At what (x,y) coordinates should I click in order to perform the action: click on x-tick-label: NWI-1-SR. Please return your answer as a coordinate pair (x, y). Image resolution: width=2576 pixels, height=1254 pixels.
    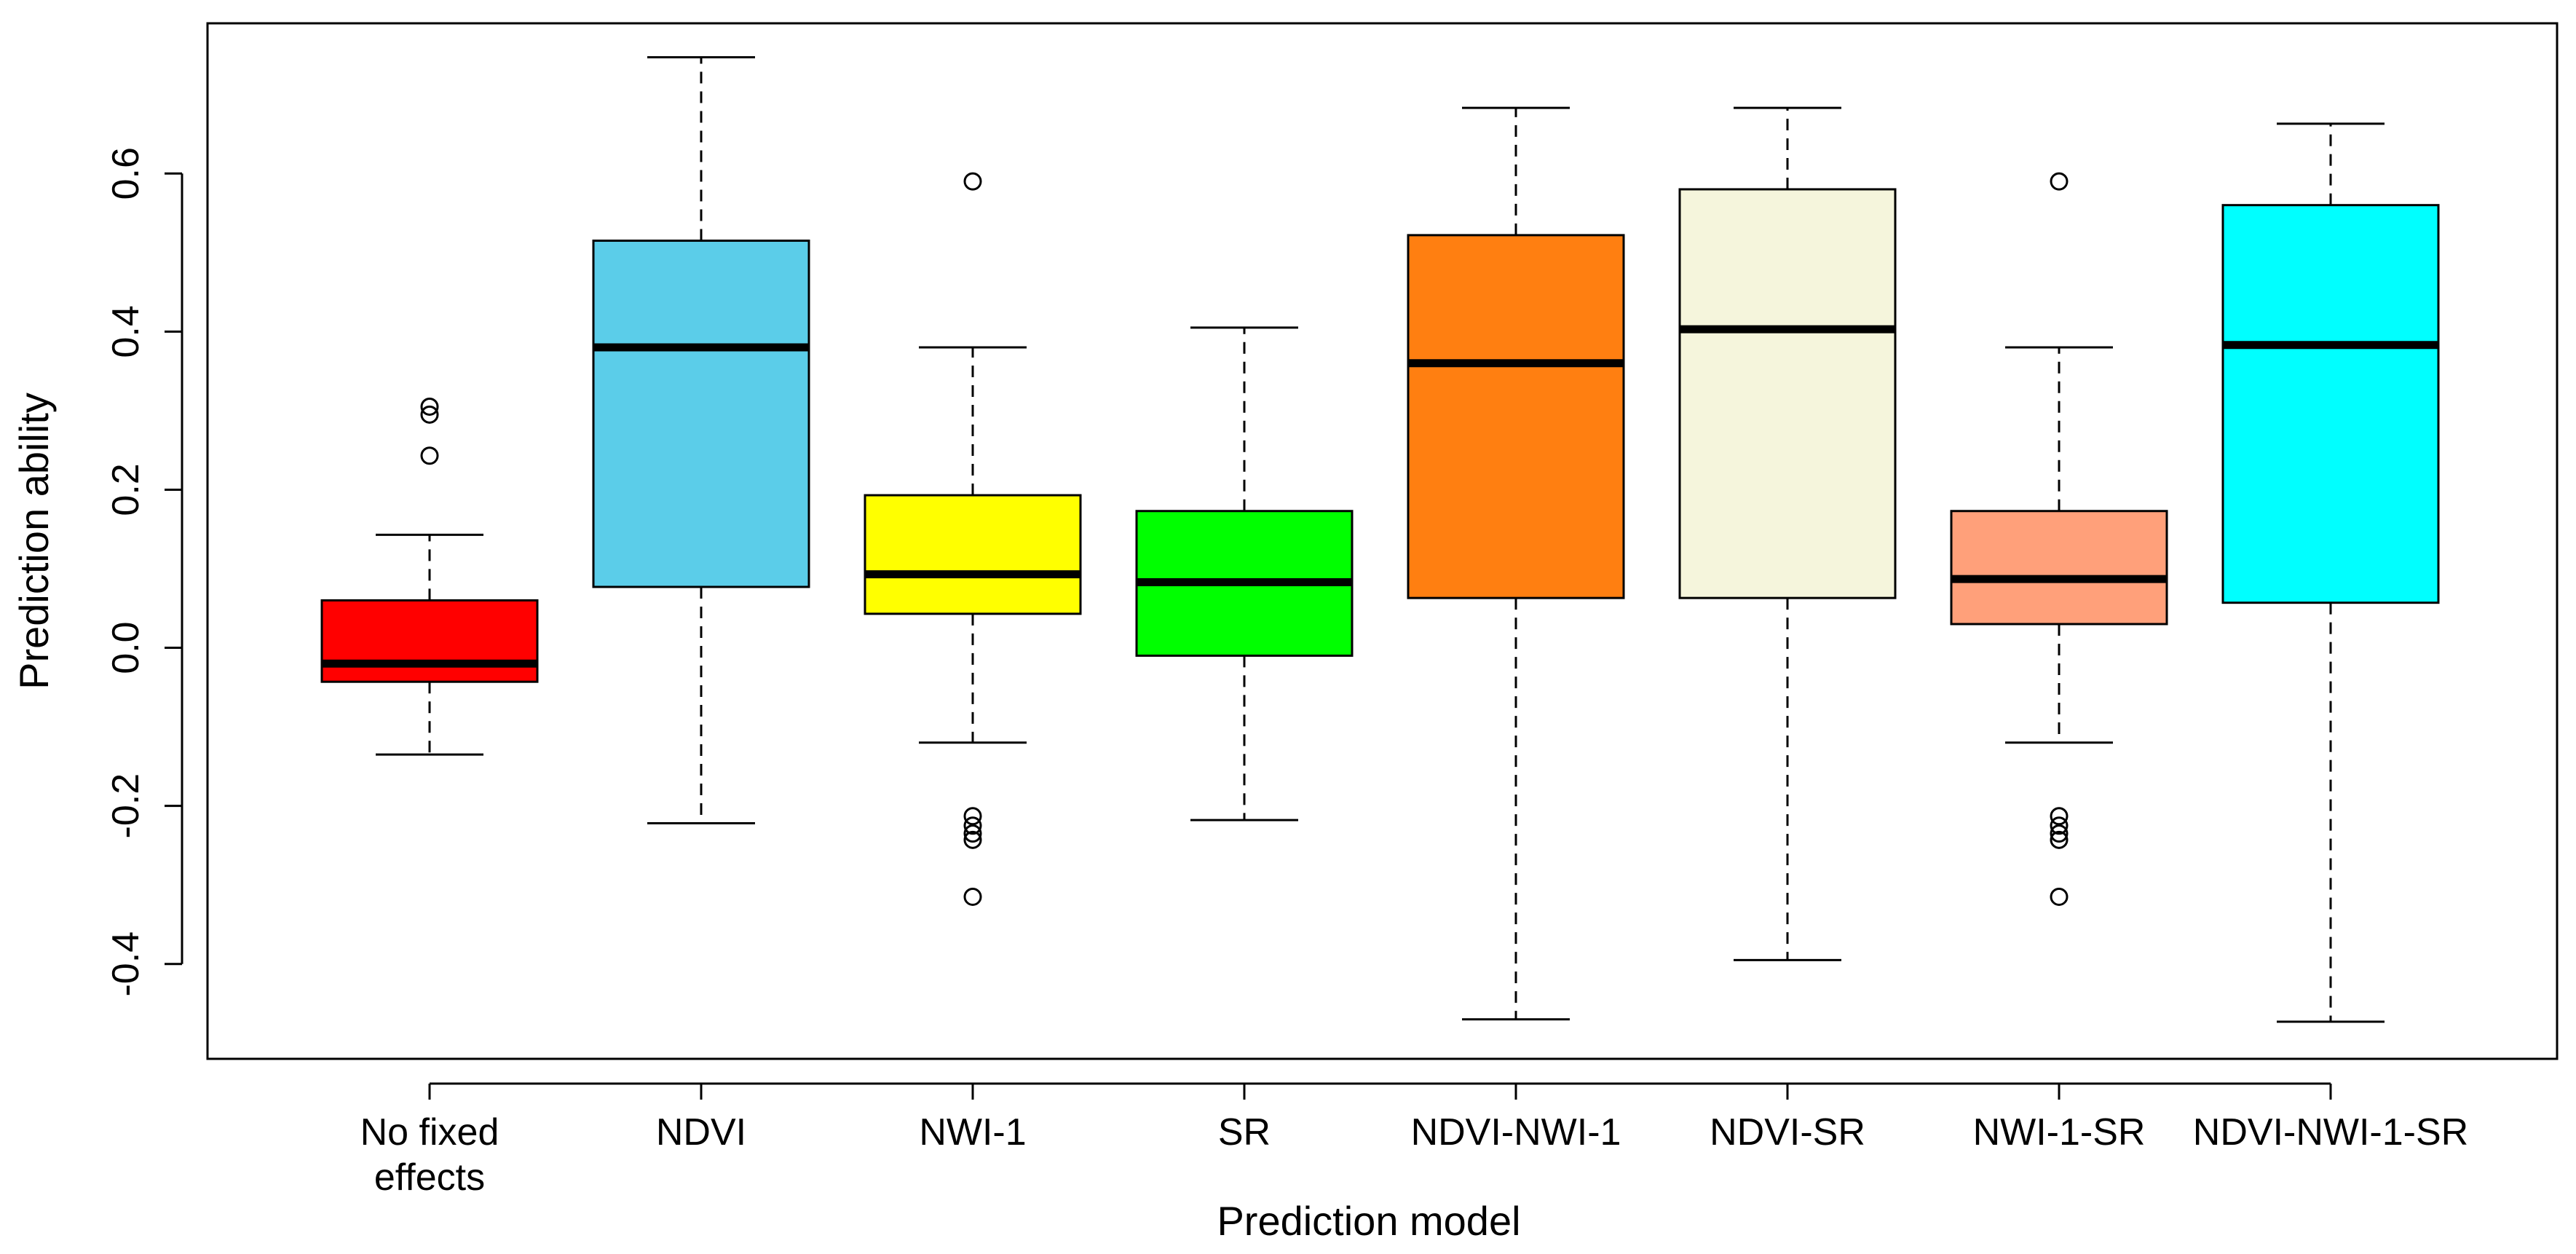
    Looking at the image, I should click on (2059, 1132).